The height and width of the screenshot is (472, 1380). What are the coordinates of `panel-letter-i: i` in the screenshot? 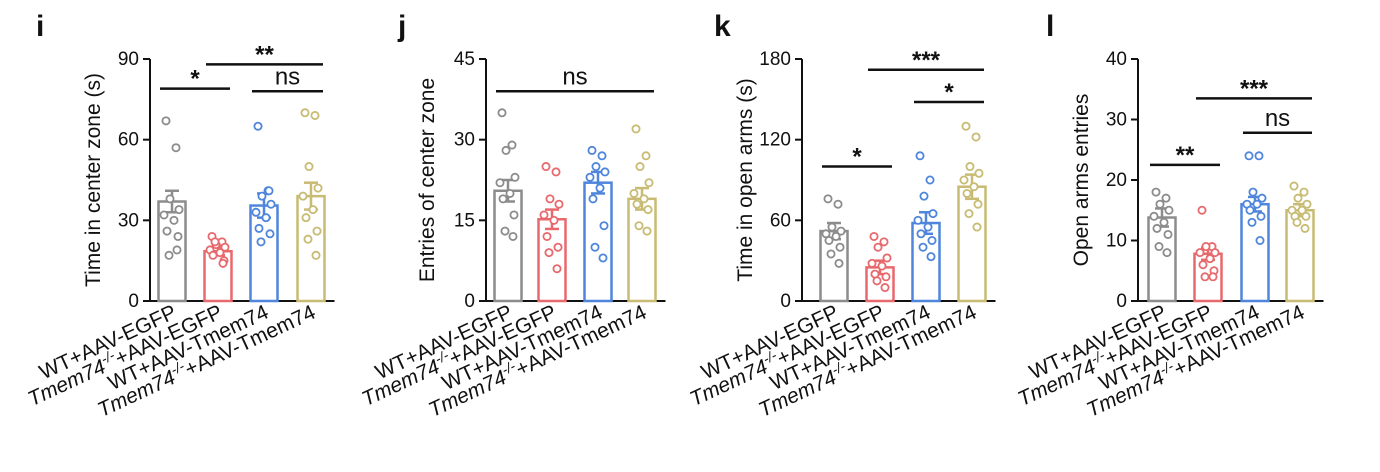 It's located at (40, 26).